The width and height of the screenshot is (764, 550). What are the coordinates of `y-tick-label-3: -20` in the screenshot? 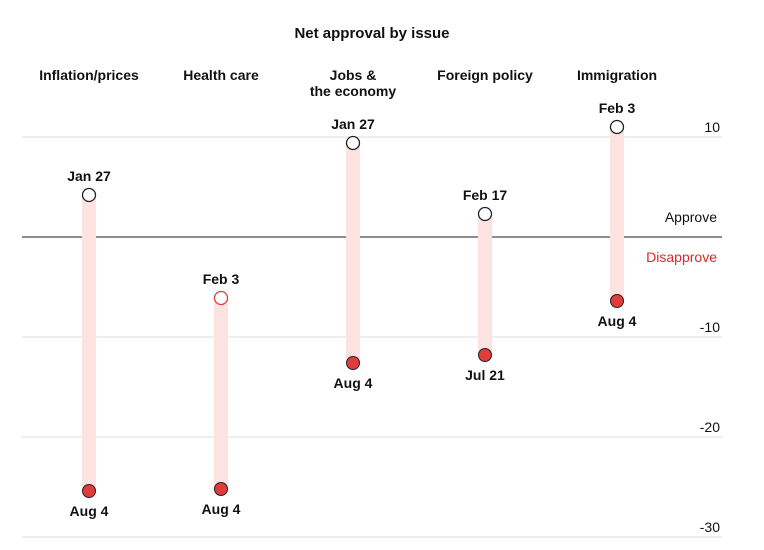 It's located at (710, 427).